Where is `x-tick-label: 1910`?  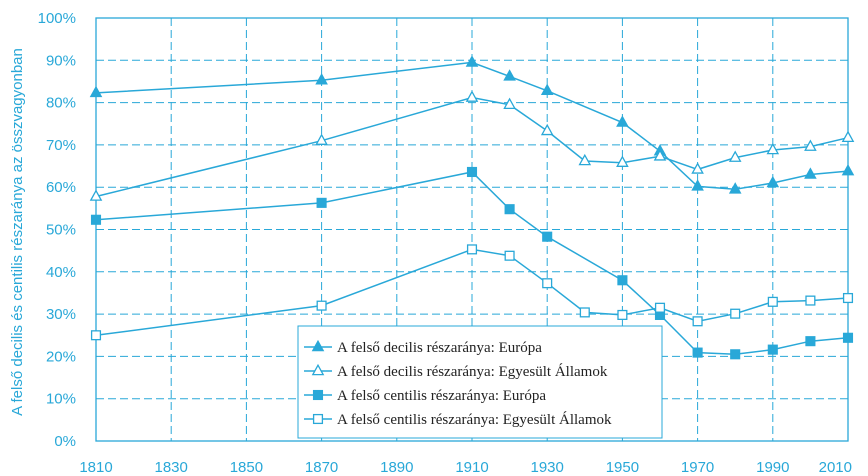 x-tick-label: 1910 is located at coordinates (471, 467).